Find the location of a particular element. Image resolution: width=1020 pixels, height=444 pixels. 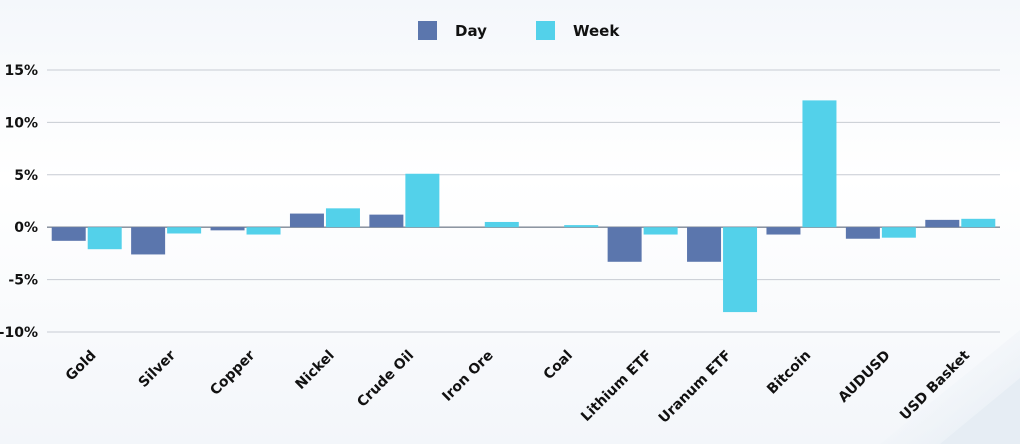

legend-swatch-week is located at coordinates (545, 30).